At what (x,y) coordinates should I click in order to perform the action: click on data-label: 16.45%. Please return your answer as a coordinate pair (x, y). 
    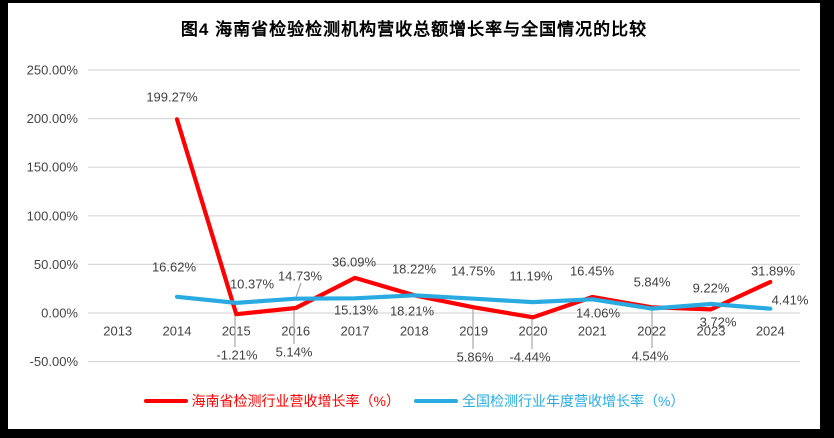
    Looking at the image, I should click on (592, 271).